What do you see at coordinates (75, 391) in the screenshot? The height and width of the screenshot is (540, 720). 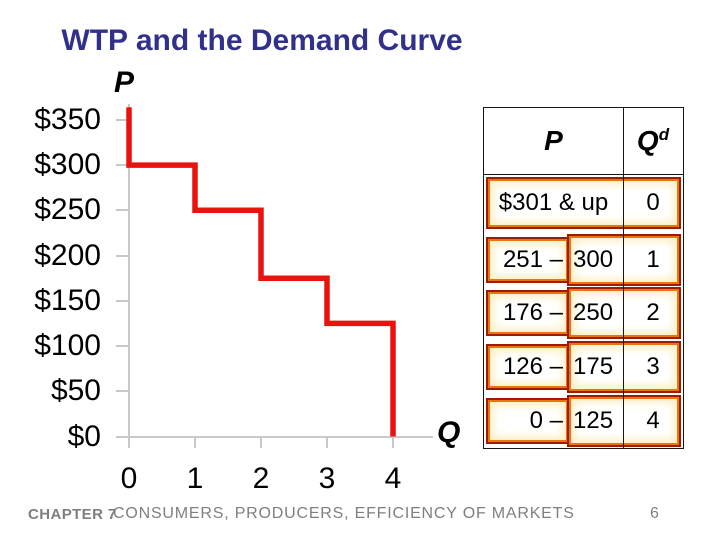 I see `y-tick-label: $50` at bounding box center [75, 391].